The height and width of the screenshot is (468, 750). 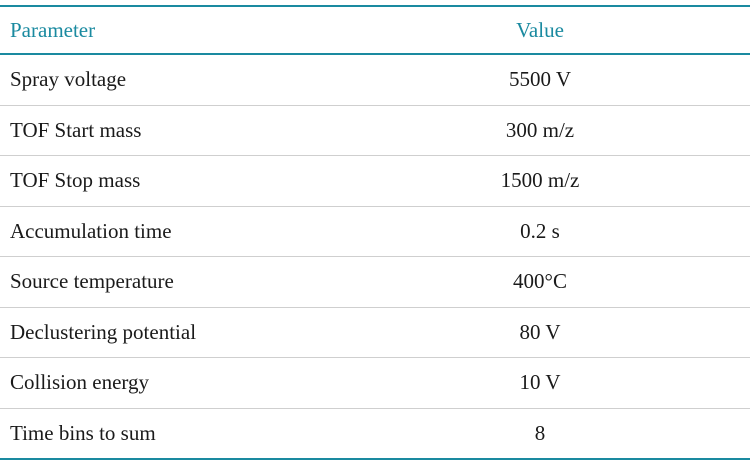 I want to click on table-cell: 8, so click(x=575, y=434).